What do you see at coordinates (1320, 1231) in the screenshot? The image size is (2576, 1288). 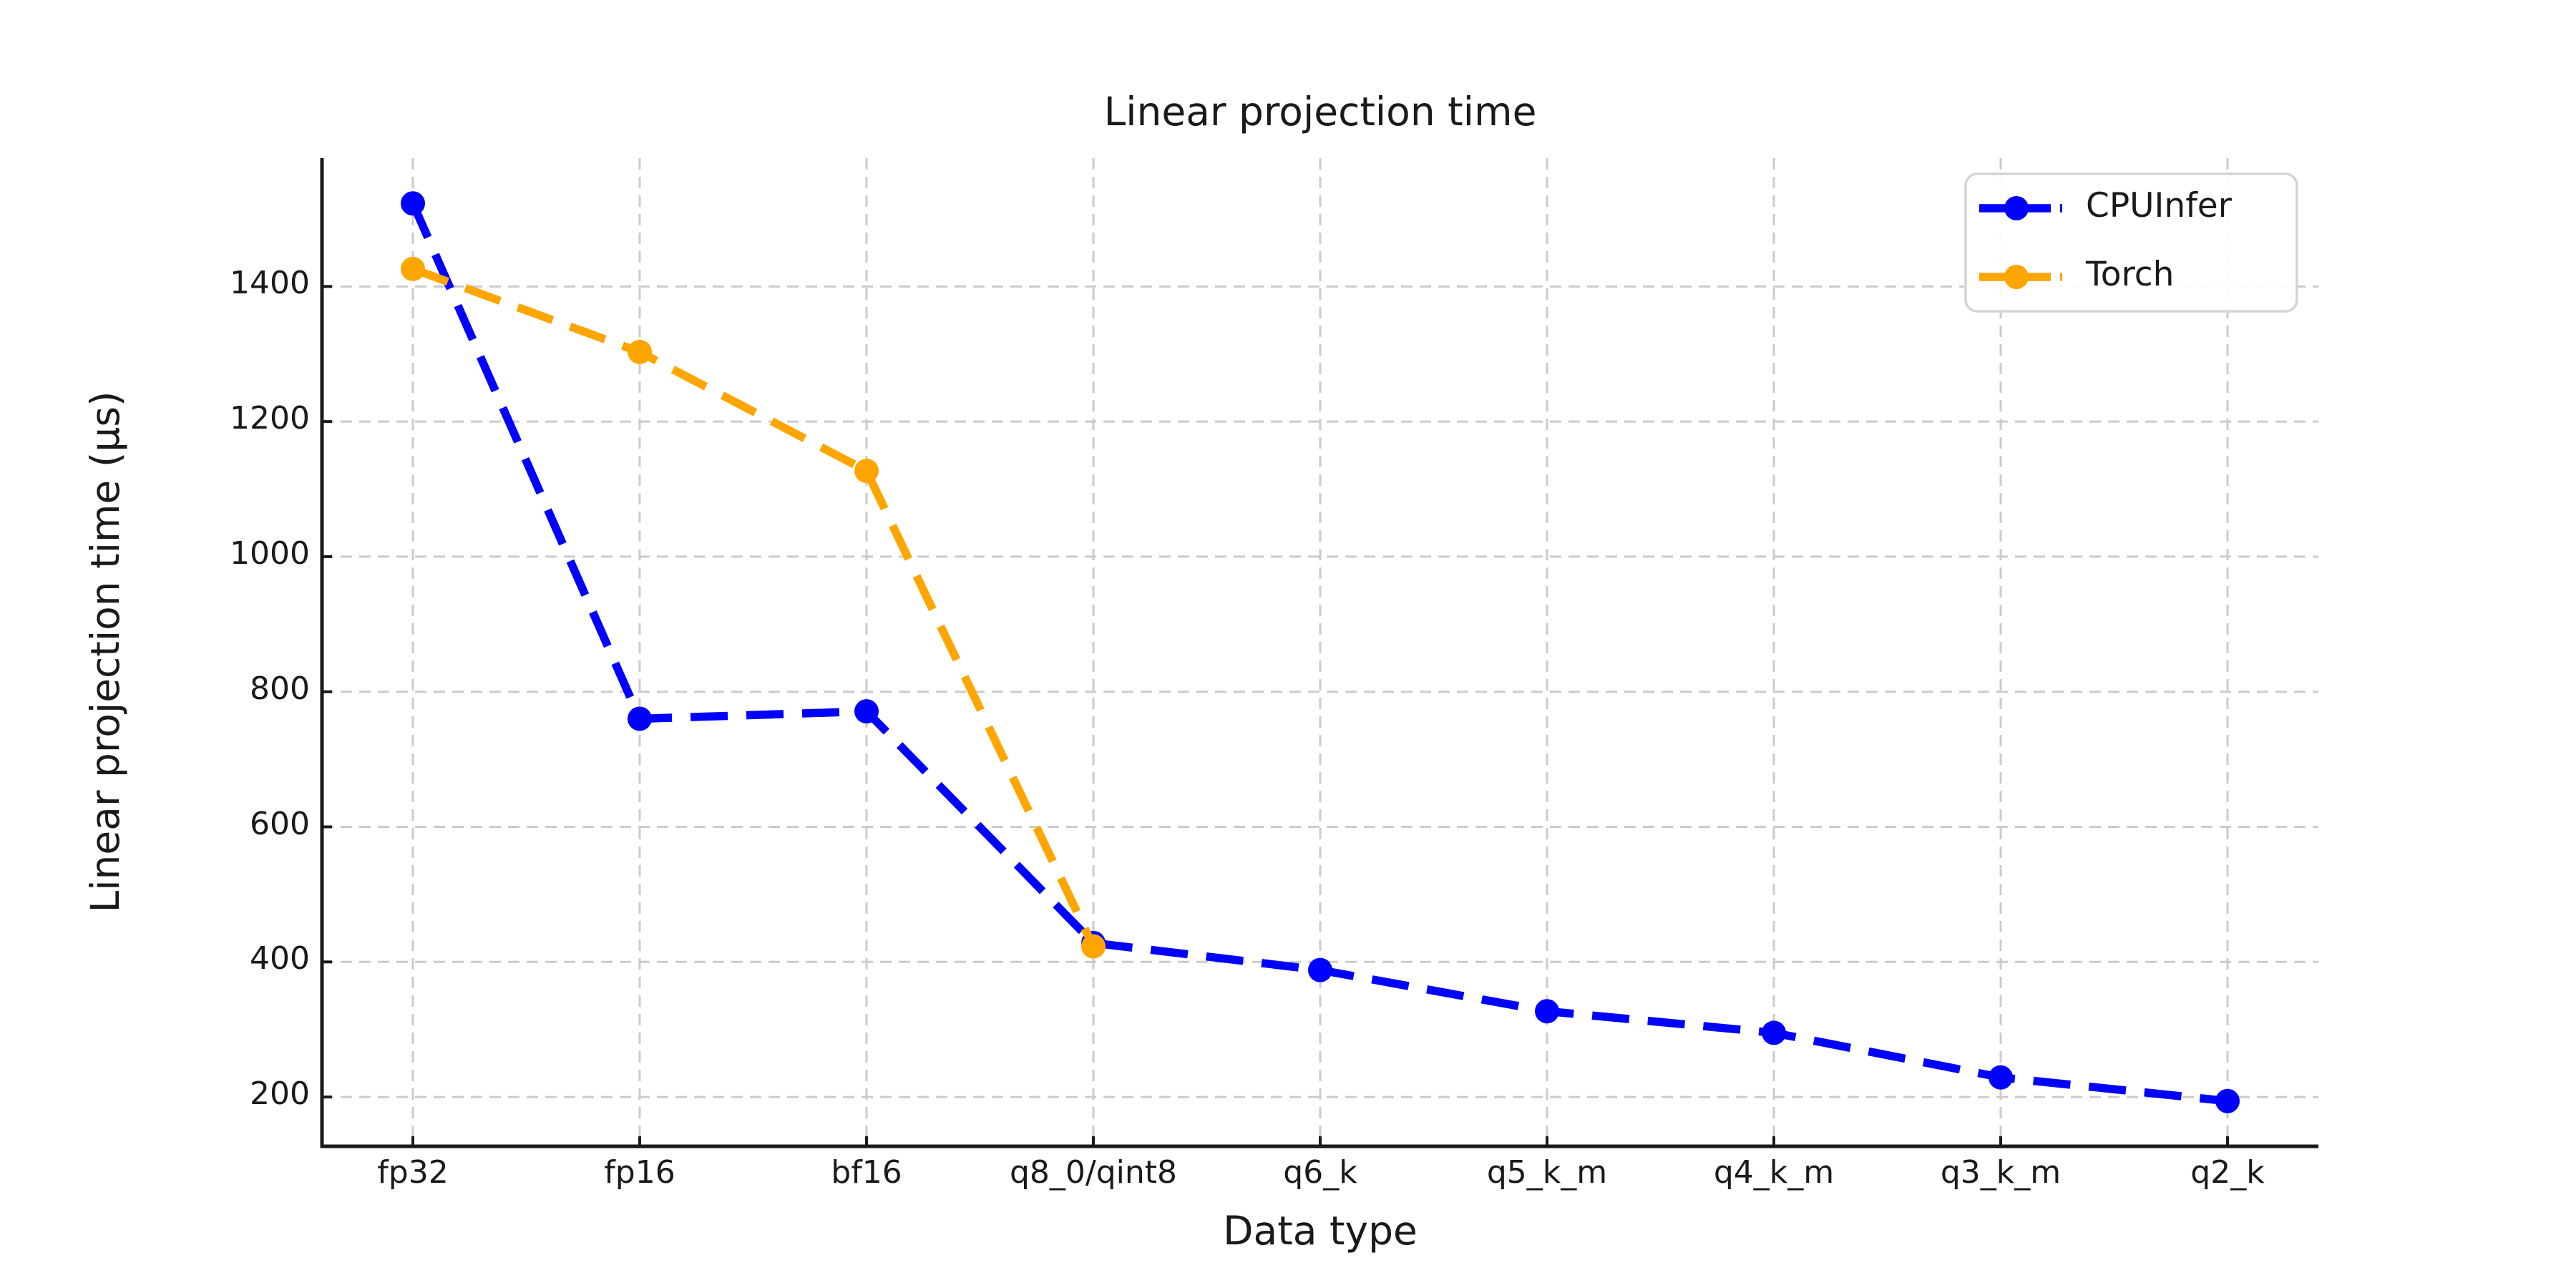 I see `x-axis-label: Data type` at bounding box center [1320, 1231].